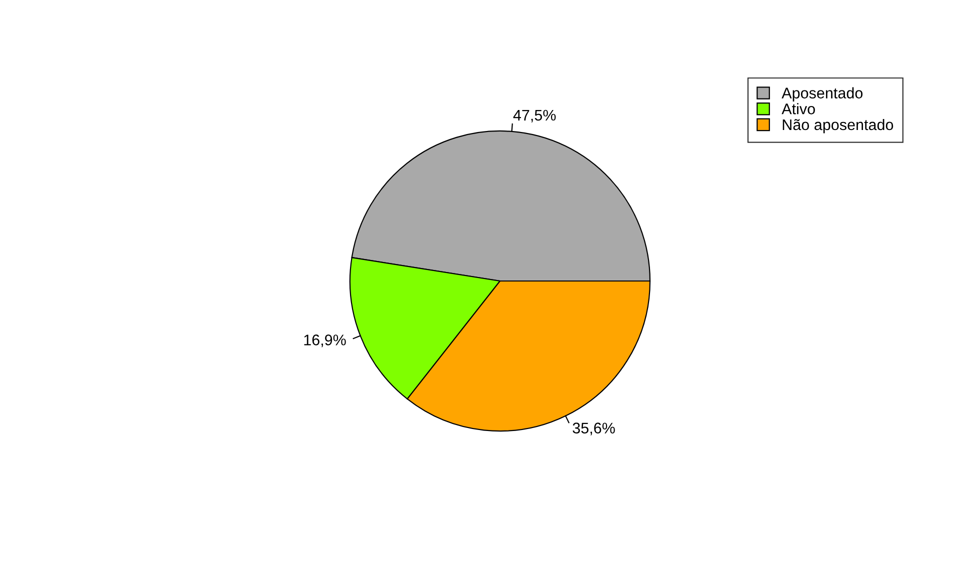 This screenshot has height=582, width=963. Describe the element at coordinates (325, 341) in the screenshot. I see `data-label: 16,9%` at that location.